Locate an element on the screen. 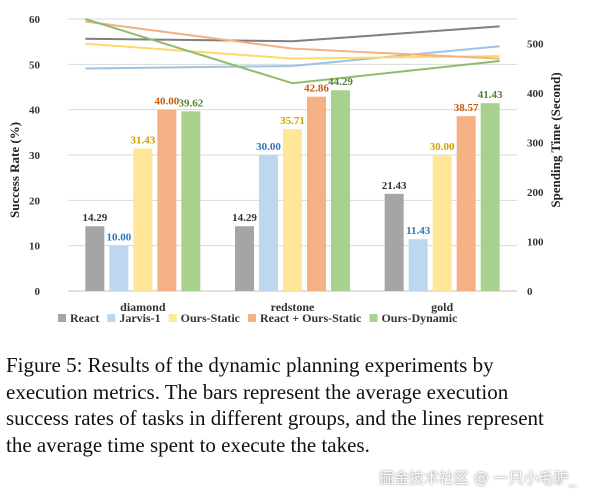 The width and height of the screenshot is (590, 504). legend-label: React is located at coordinates (84, 318).